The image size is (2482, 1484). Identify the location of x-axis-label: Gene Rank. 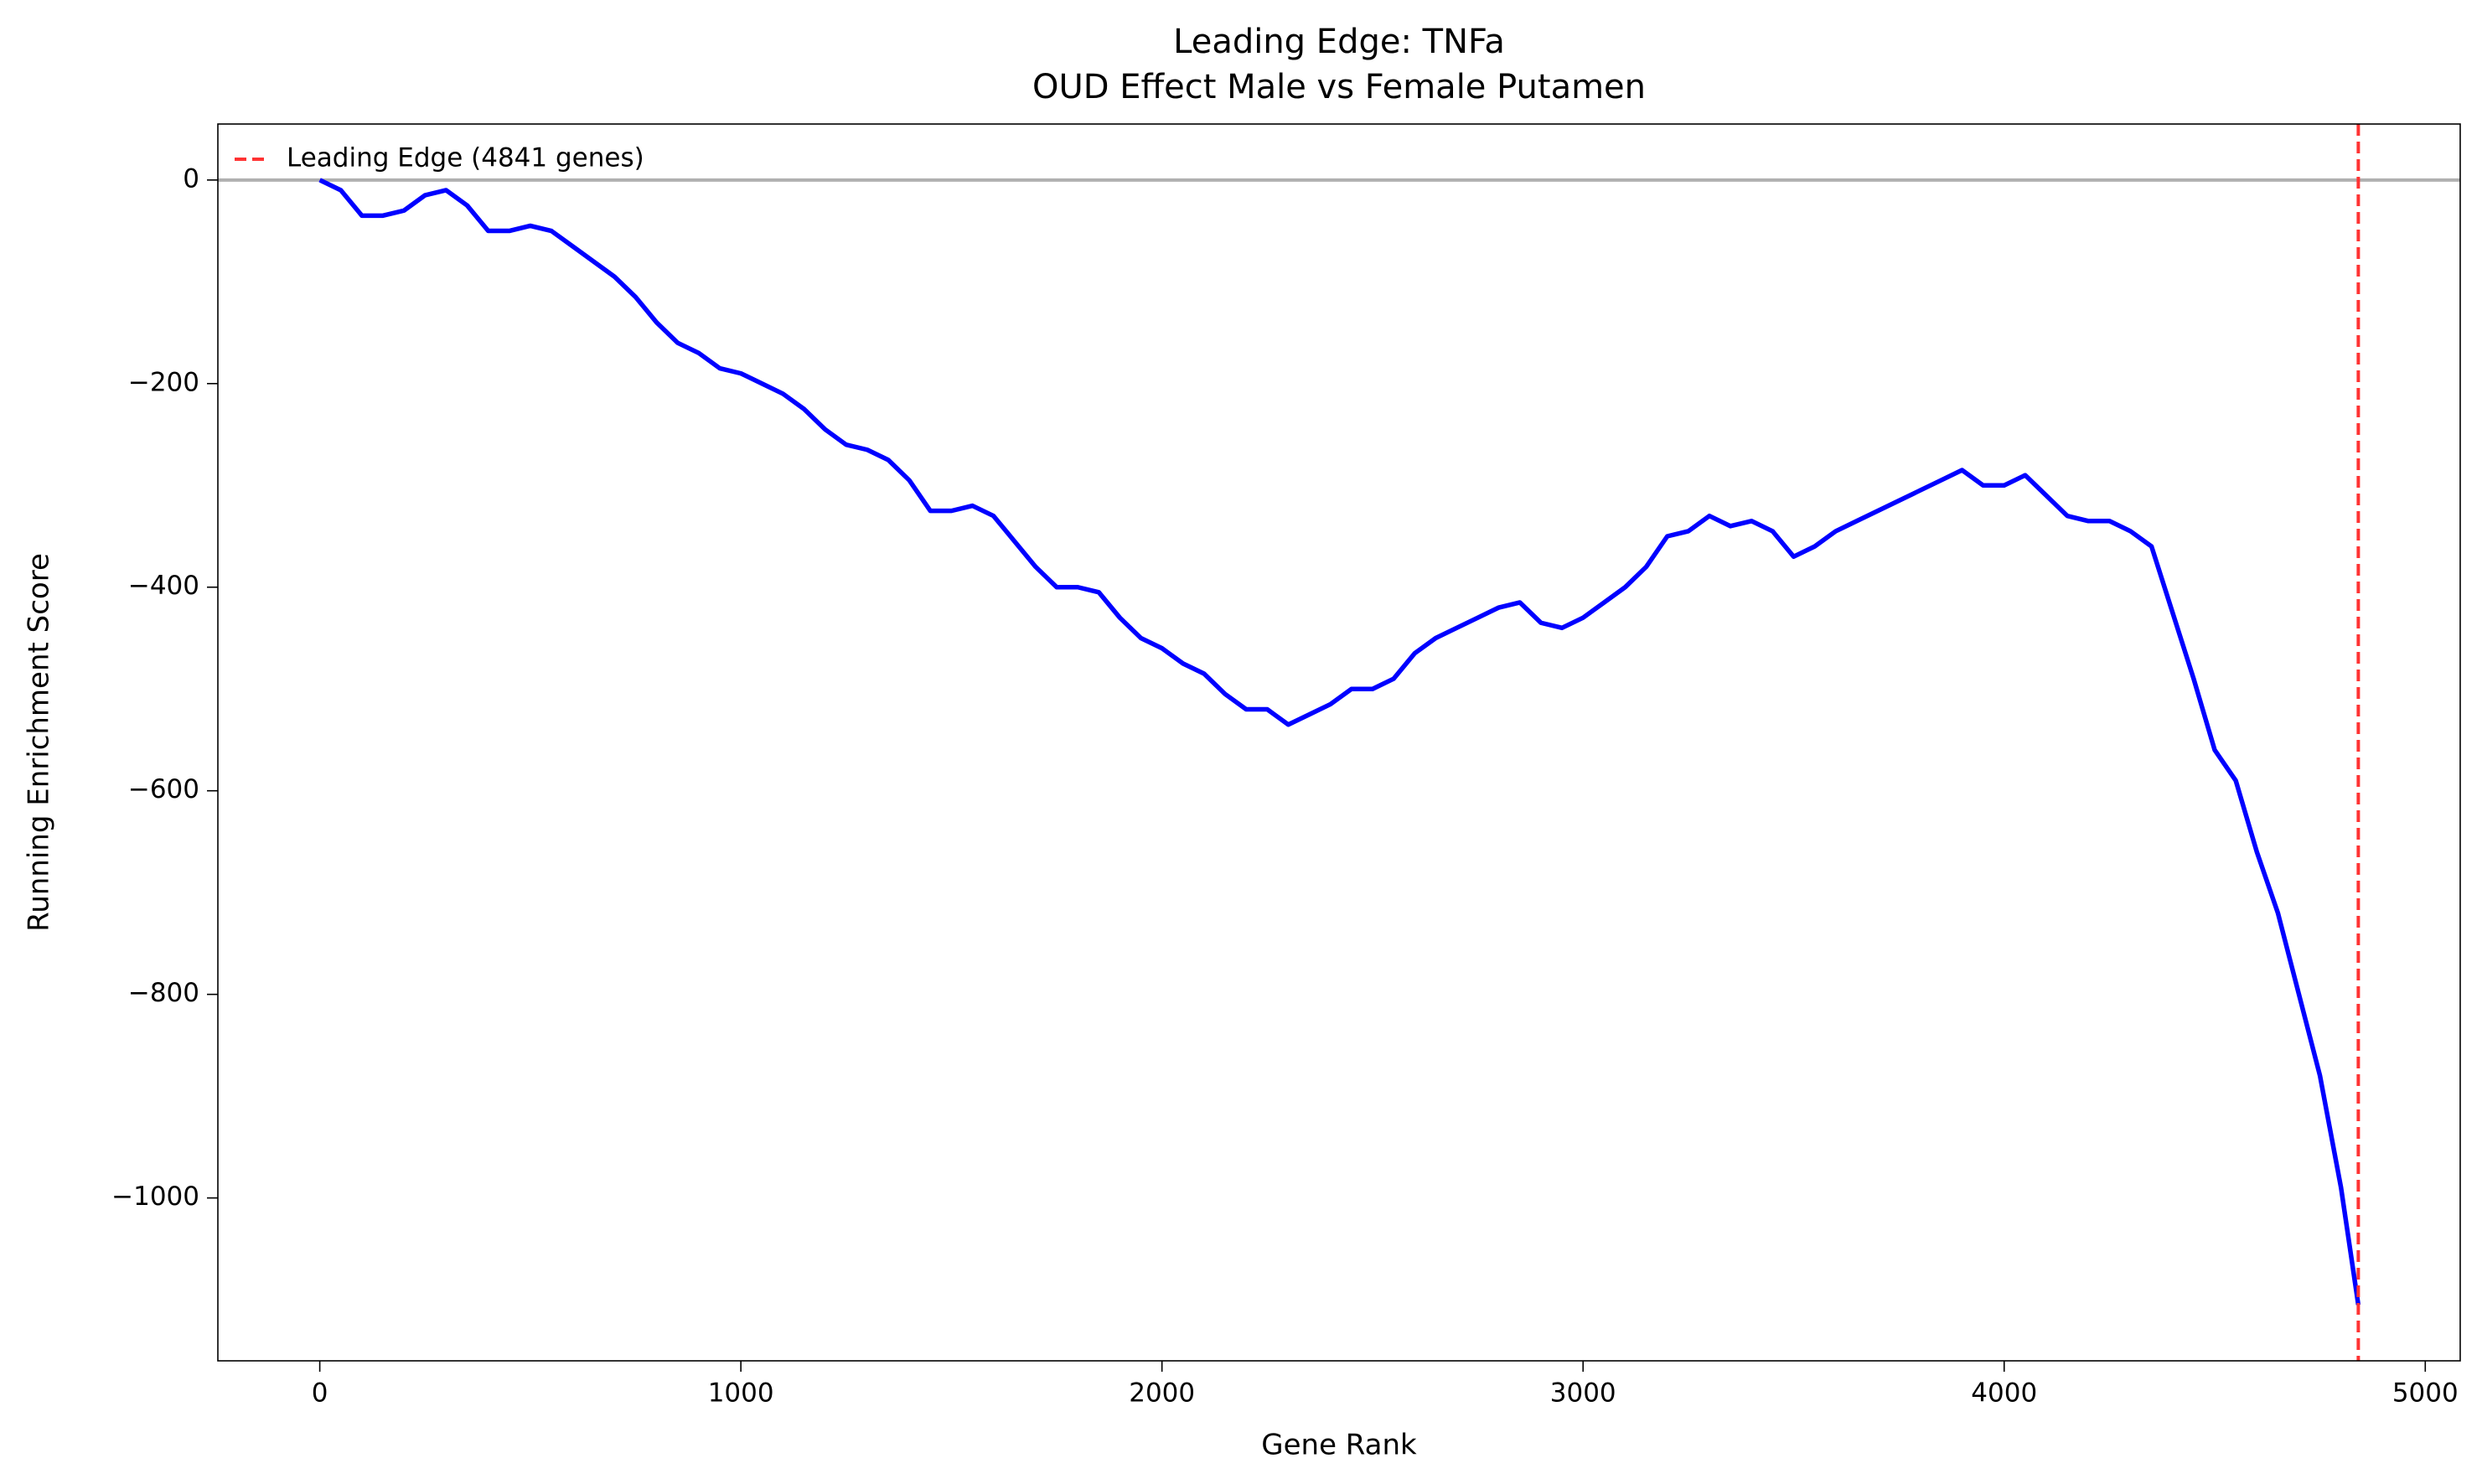
(1339, 1445).